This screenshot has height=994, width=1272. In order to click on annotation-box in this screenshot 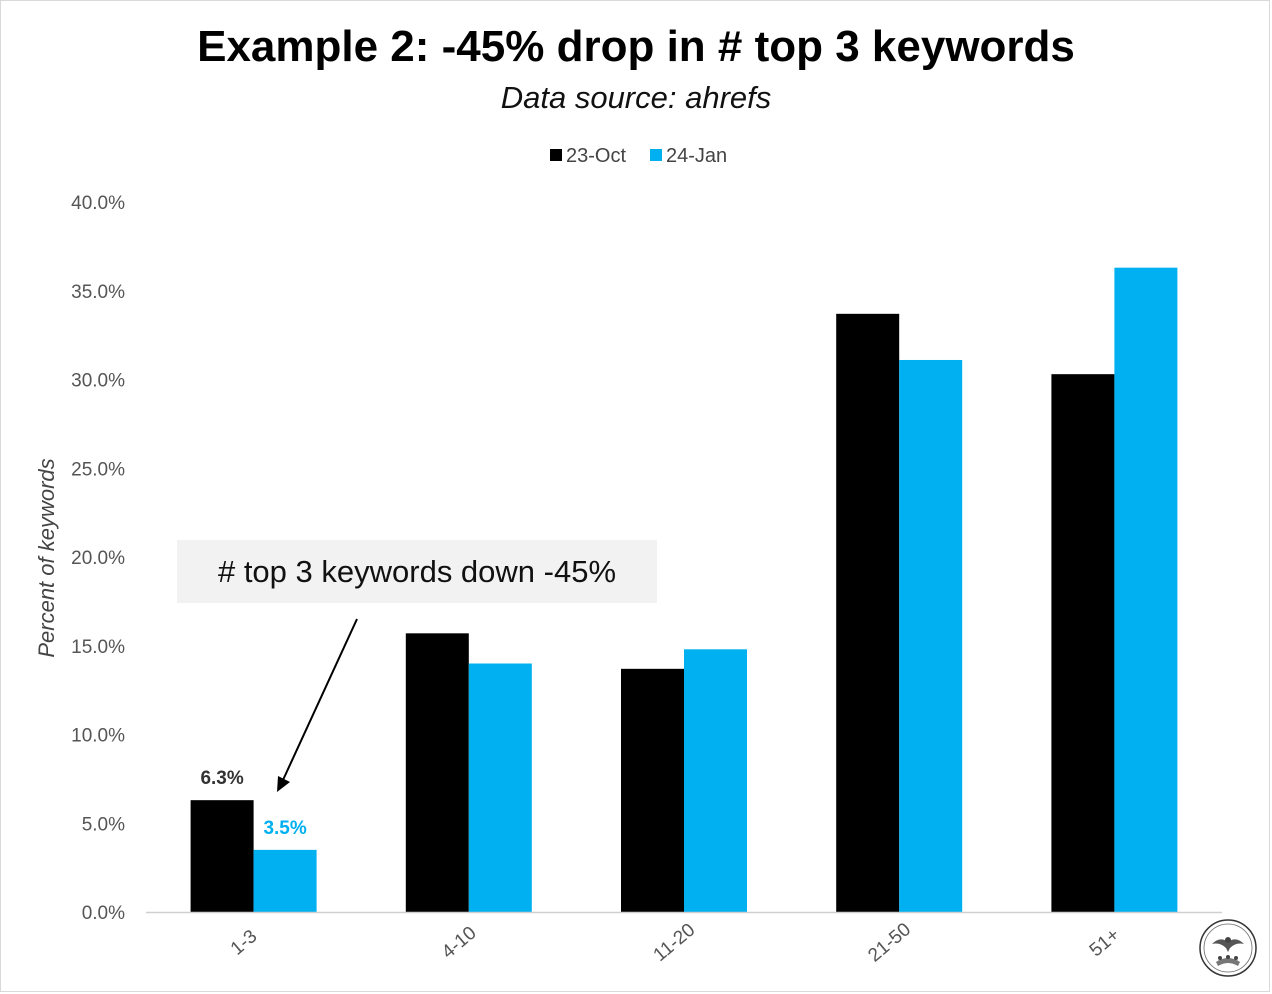, I will do `click(417, 571)`.